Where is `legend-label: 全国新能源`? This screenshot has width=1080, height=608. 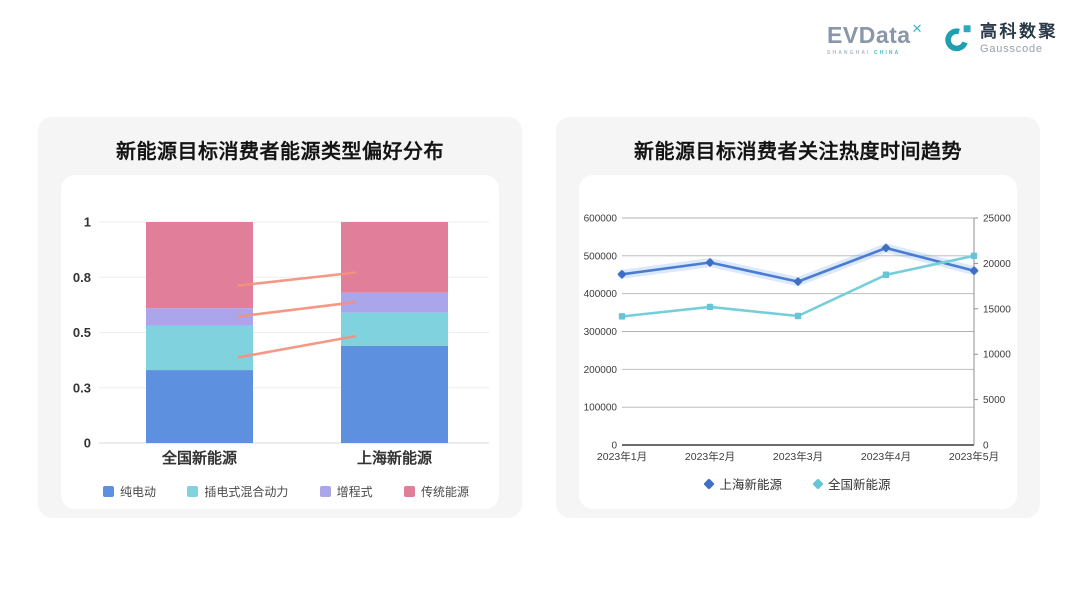 legend-label: 全国新能源 is located at coordinates (859, 485).